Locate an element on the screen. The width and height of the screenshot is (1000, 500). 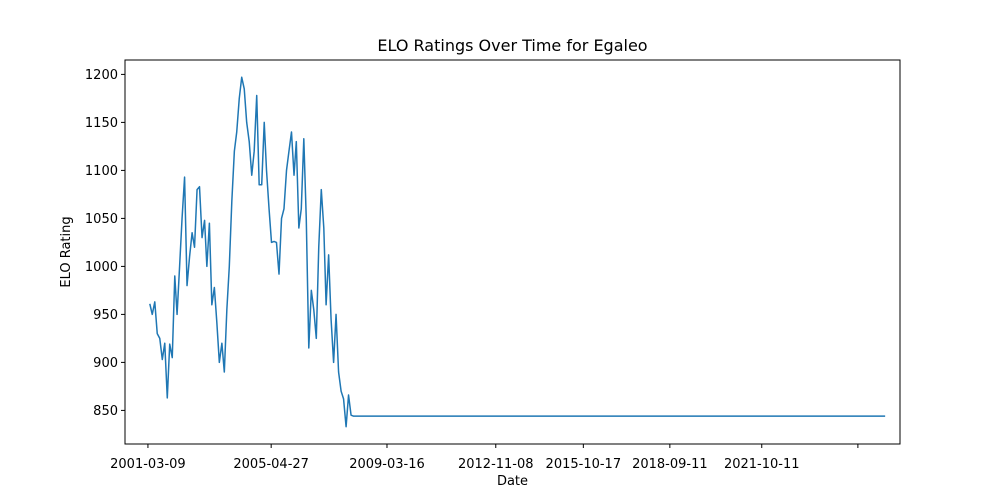
y-tick-label: 1000 is located at coordinates (101, 267).